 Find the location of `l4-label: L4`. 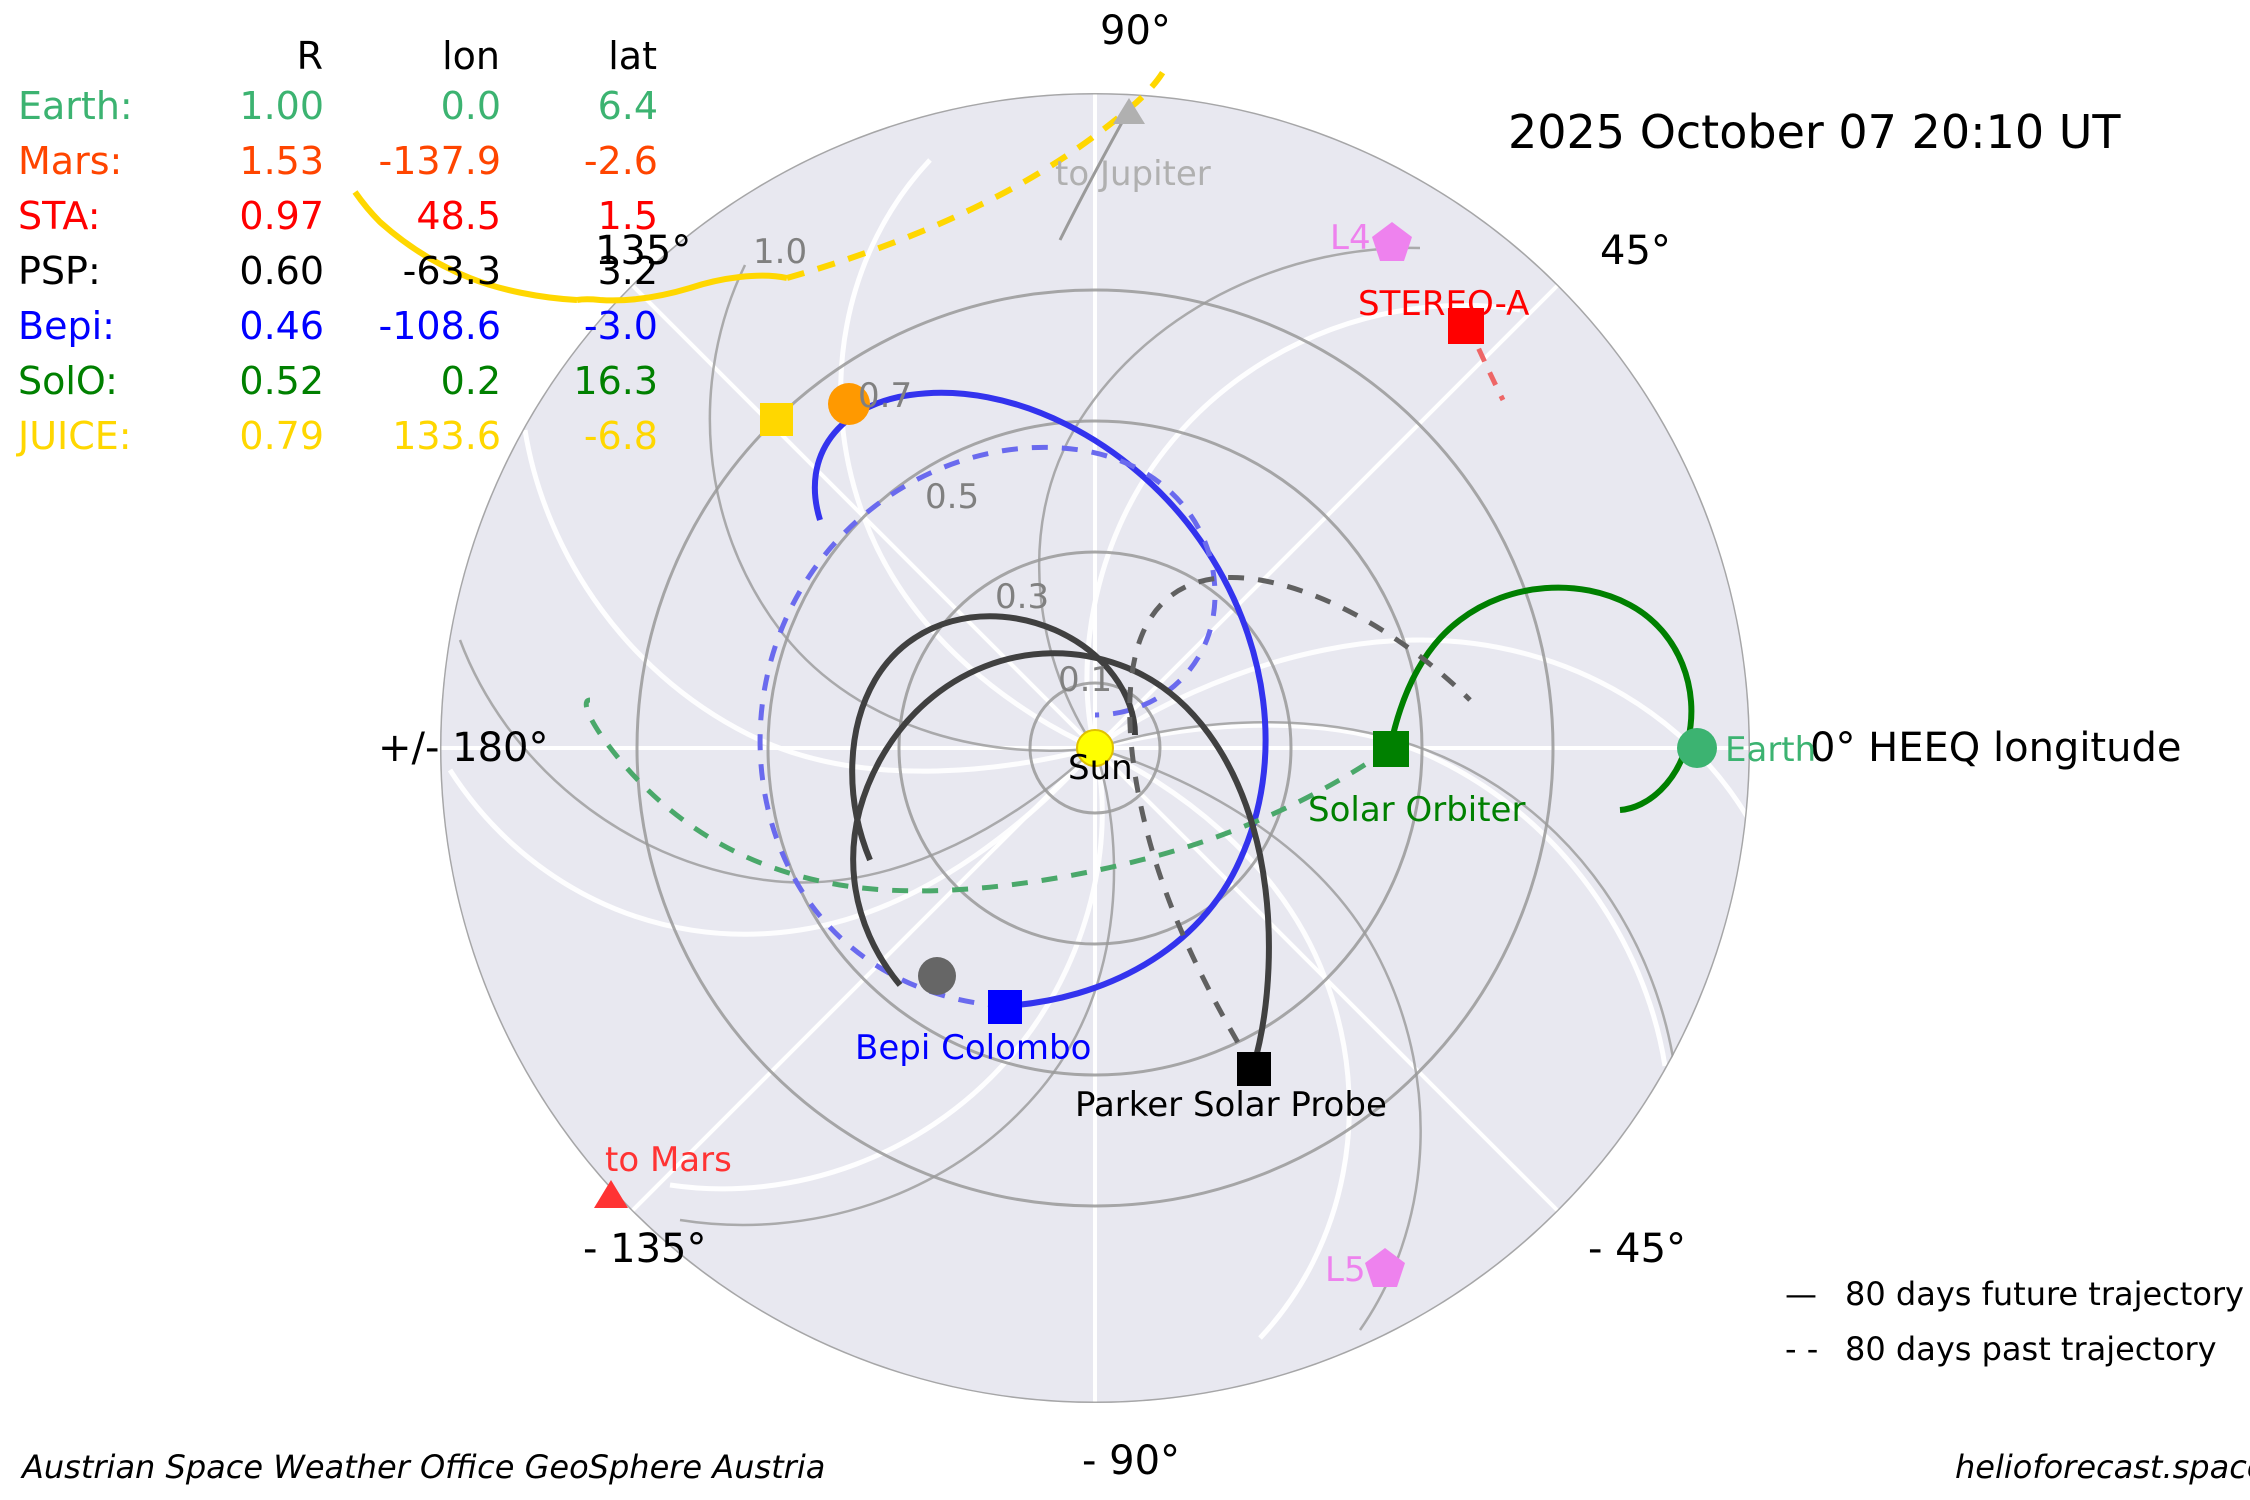

l4-label: L4 is located at coordinates (1350, 238).